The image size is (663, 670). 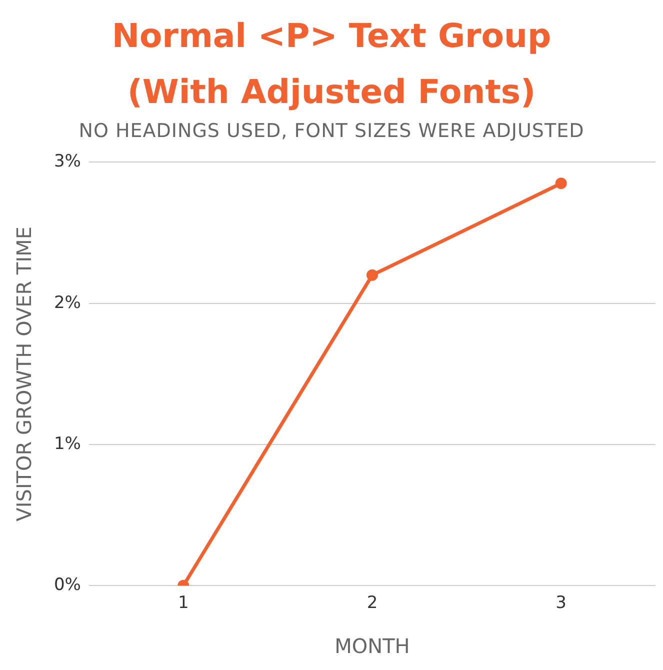 I want to click on y-tick-label: 2%, so click(x=67, y=302).